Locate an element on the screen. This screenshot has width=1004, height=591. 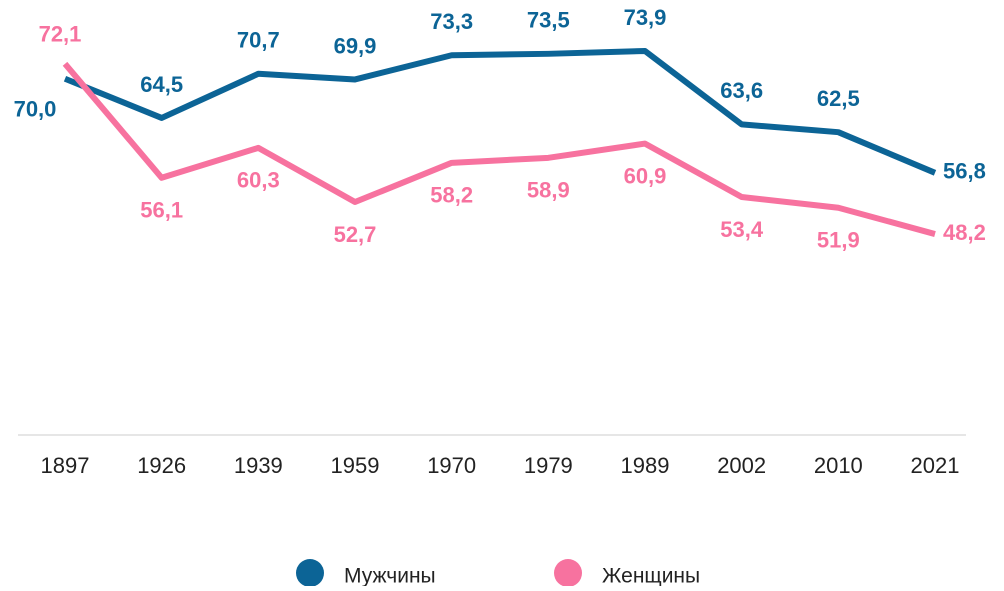
data-label: 63,6 is located at coordinates (741, 90).